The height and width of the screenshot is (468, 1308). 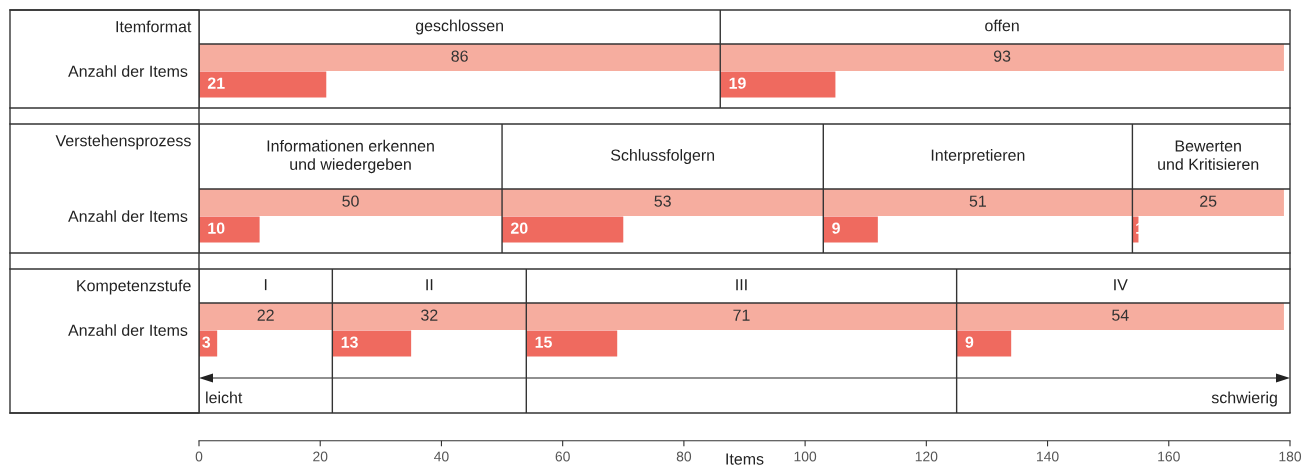 I want to click on data-label: 19, so click(x=737, y=83).